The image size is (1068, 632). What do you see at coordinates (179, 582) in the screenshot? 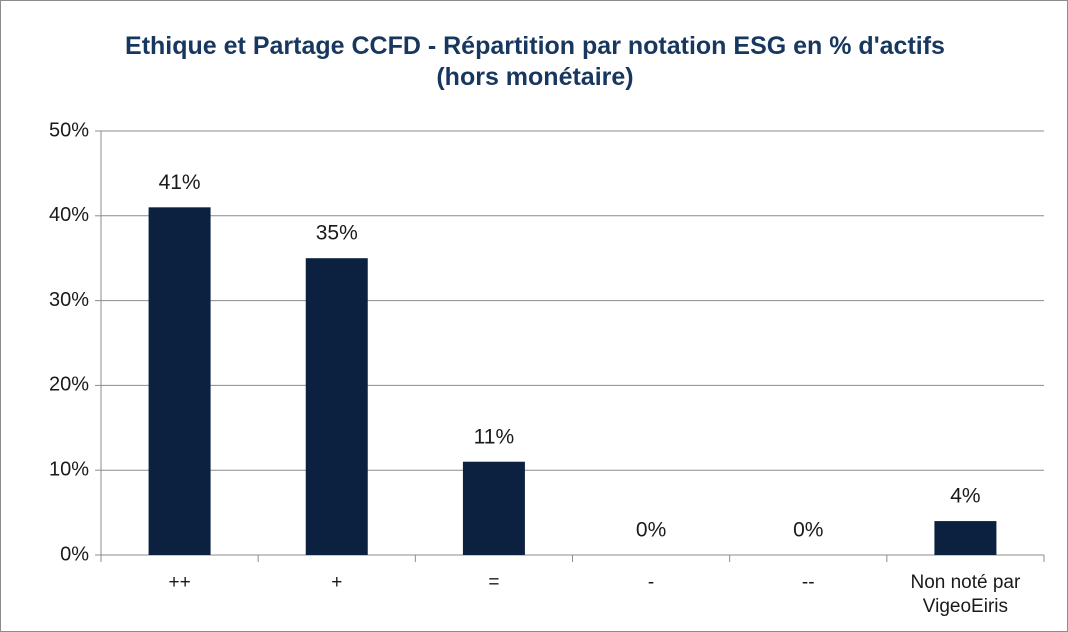
I see `x-tick-label: ++` at bounding box center [179, 582].